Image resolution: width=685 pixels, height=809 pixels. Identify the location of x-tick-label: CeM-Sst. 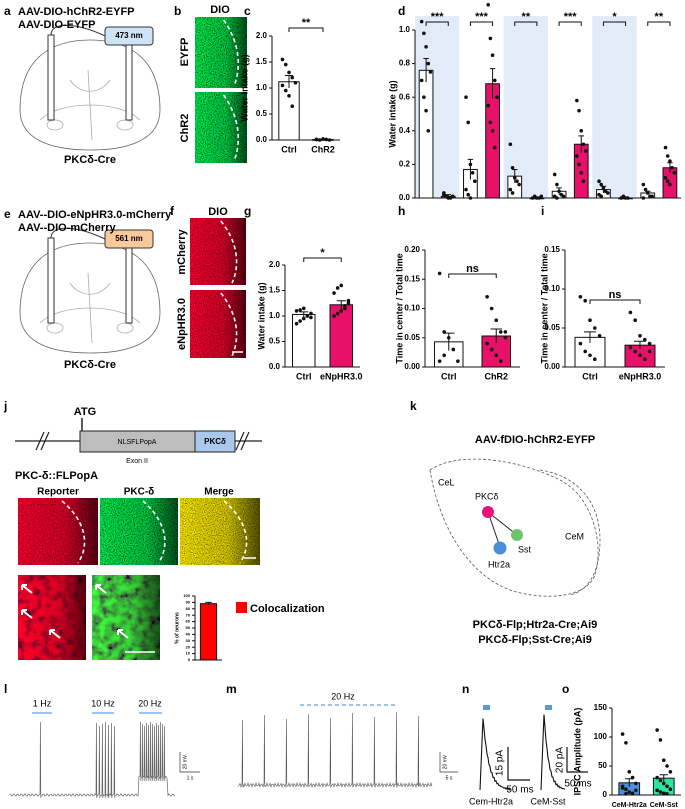
(664, 805).